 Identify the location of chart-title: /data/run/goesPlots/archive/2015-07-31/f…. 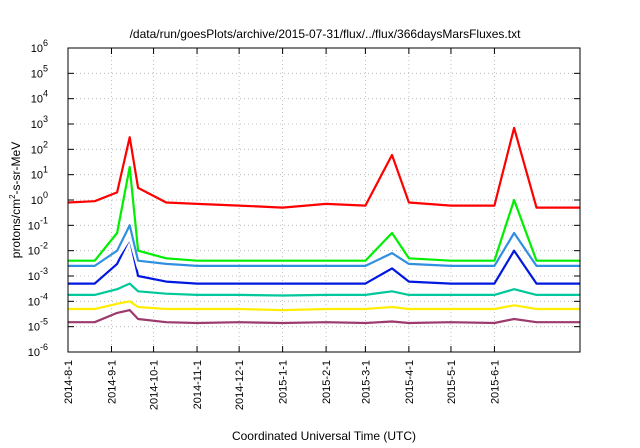
(326, 34).